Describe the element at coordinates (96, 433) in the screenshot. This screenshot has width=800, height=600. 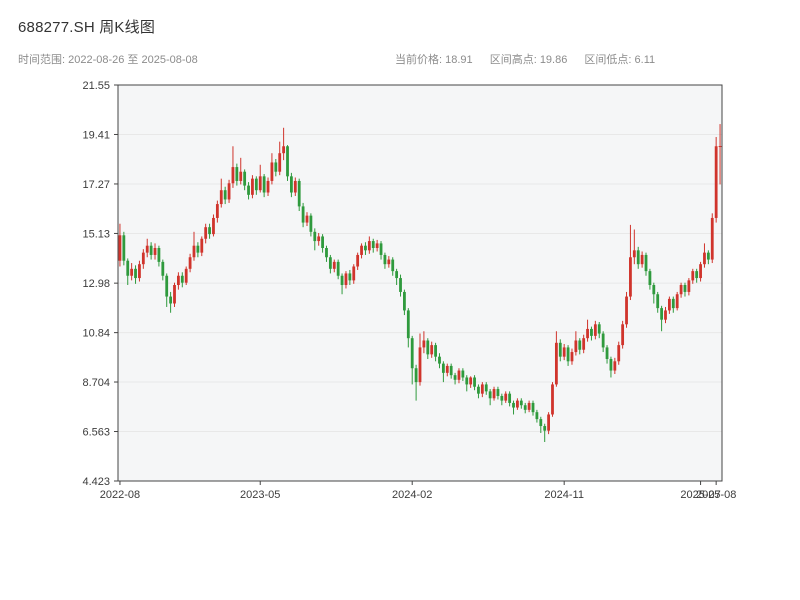
I see `y-tick-label: 6.563` at that location.